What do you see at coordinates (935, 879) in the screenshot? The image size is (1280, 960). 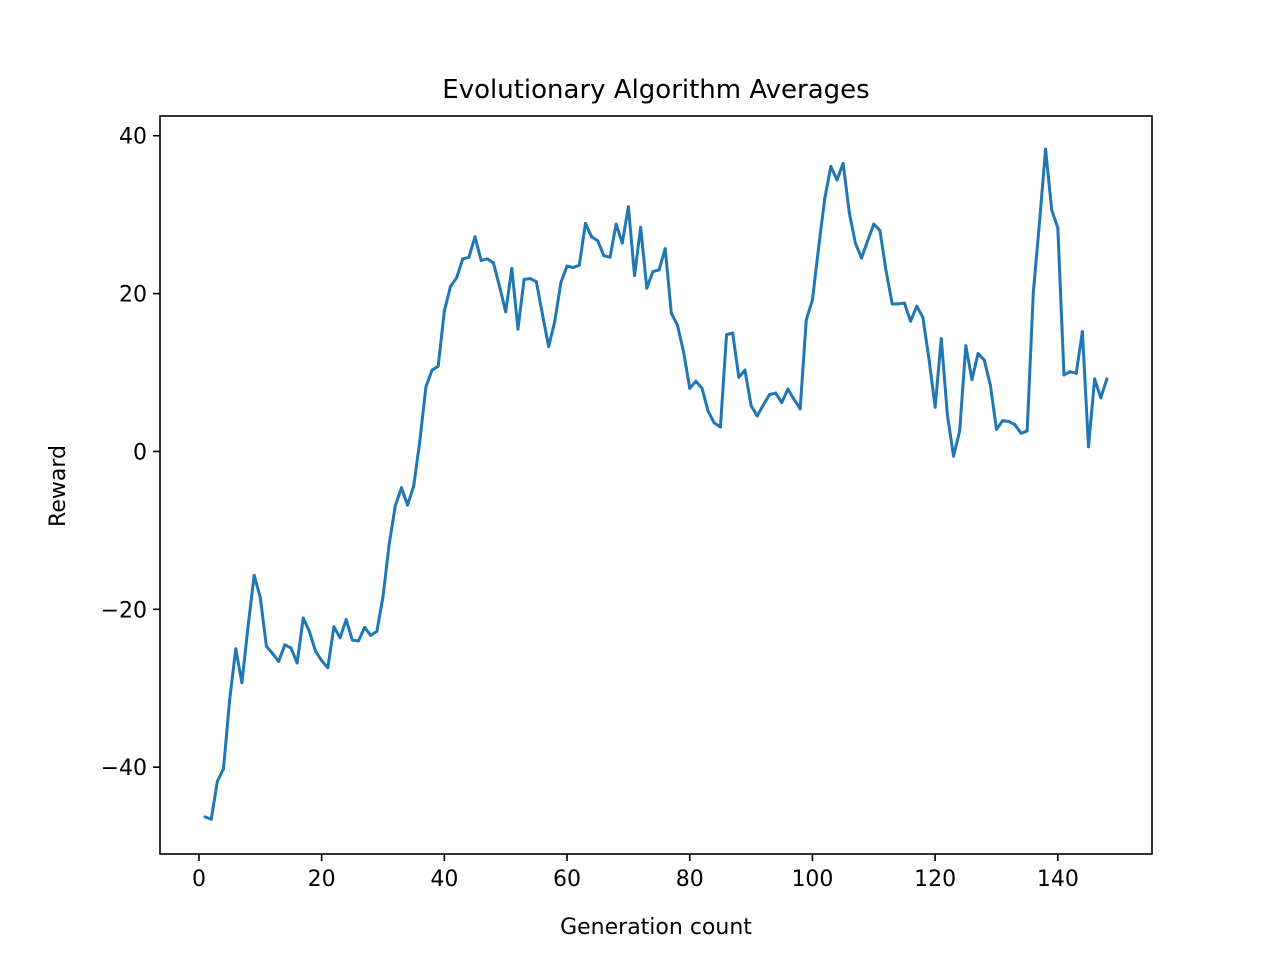 I see `x-tick-label: 120` at bounding box center [935, 879].